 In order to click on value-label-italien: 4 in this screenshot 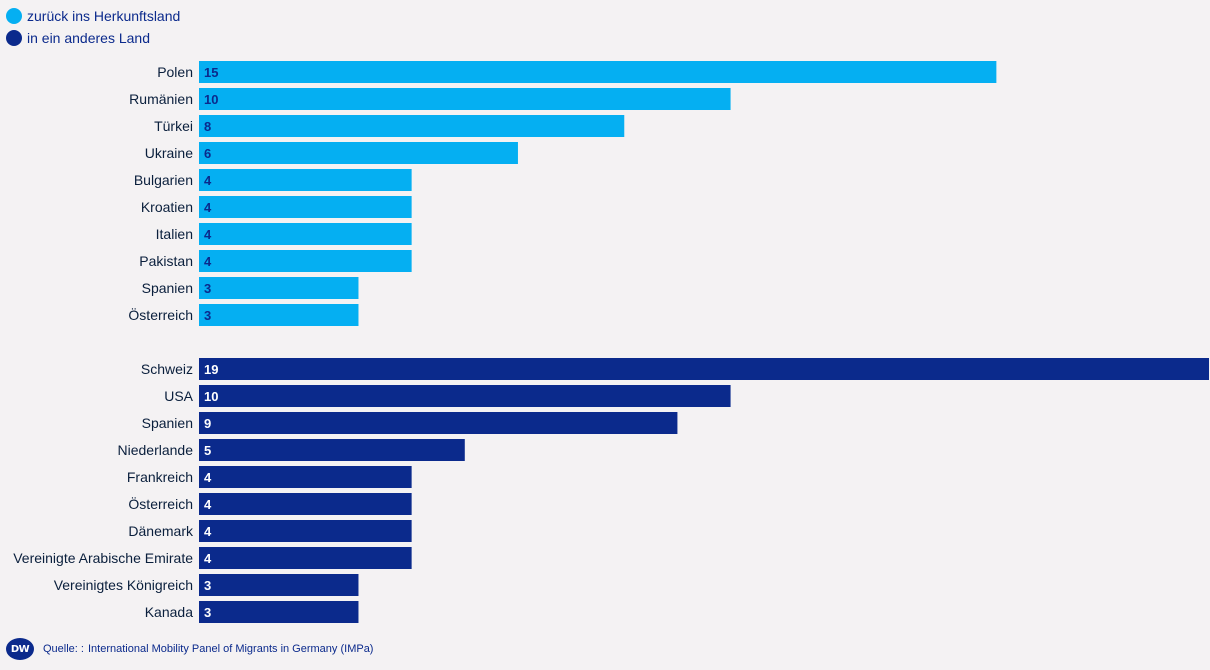, I will do `click(208, 234)`.